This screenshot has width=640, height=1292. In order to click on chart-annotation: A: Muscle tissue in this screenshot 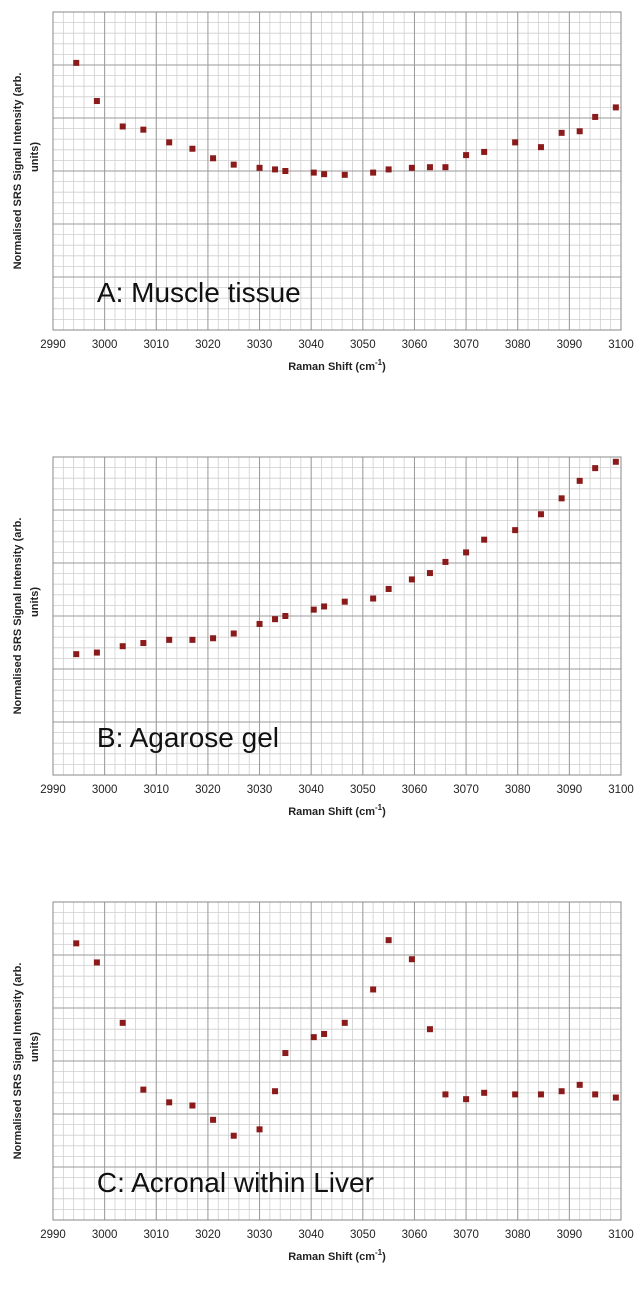, I will do `click(199, 292)`.